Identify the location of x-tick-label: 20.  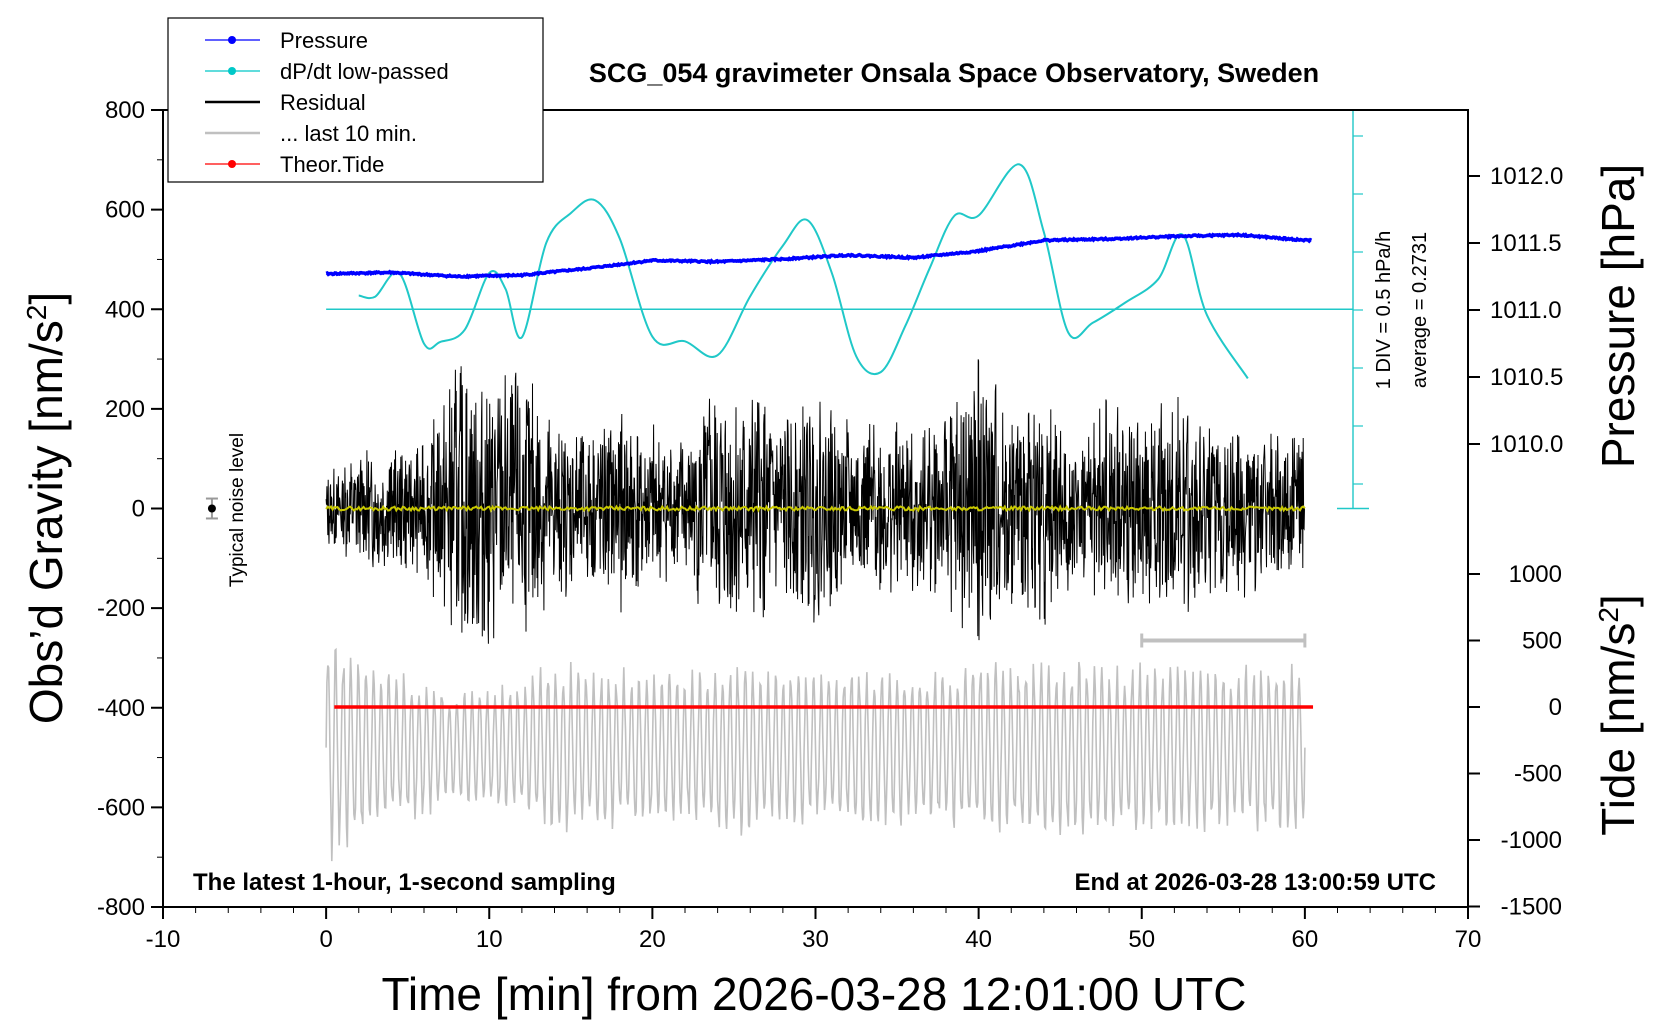
(652, 939).